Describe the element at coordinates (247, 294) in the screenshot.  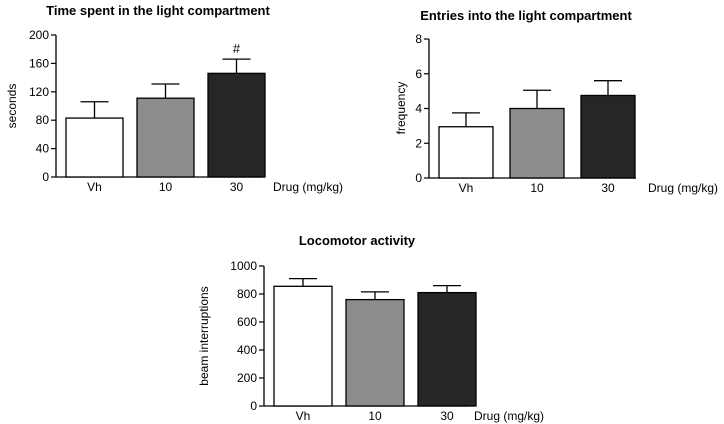
I see `y-tick-label: 800` at that location.